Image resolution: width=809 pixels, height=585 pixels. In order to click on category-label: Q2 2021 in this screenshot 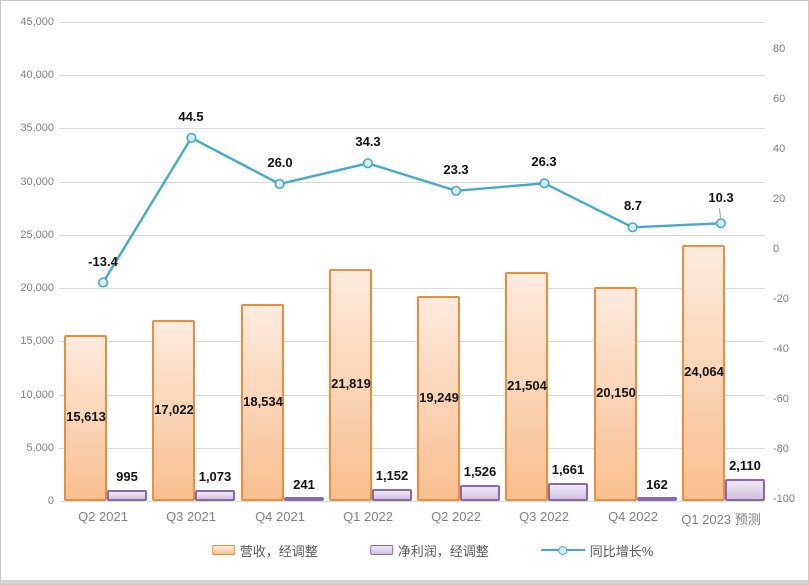, I will do `click(103, 516)`.